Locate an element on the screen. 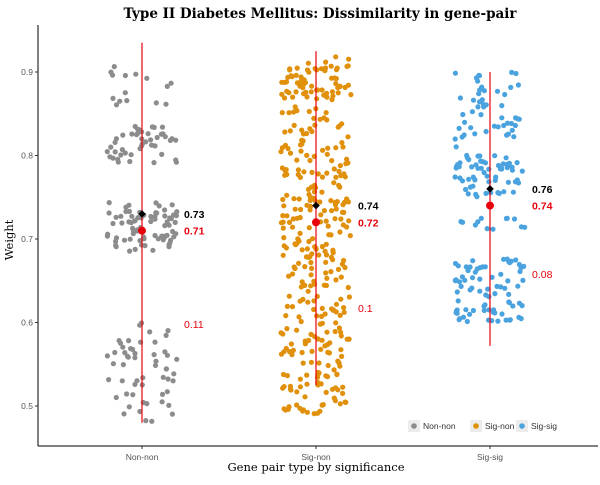 The width and height of the screenshot is (600, 485). series-group-sig-sig: 0.76 0.74 0.08 is located at coordinates (502, 207).